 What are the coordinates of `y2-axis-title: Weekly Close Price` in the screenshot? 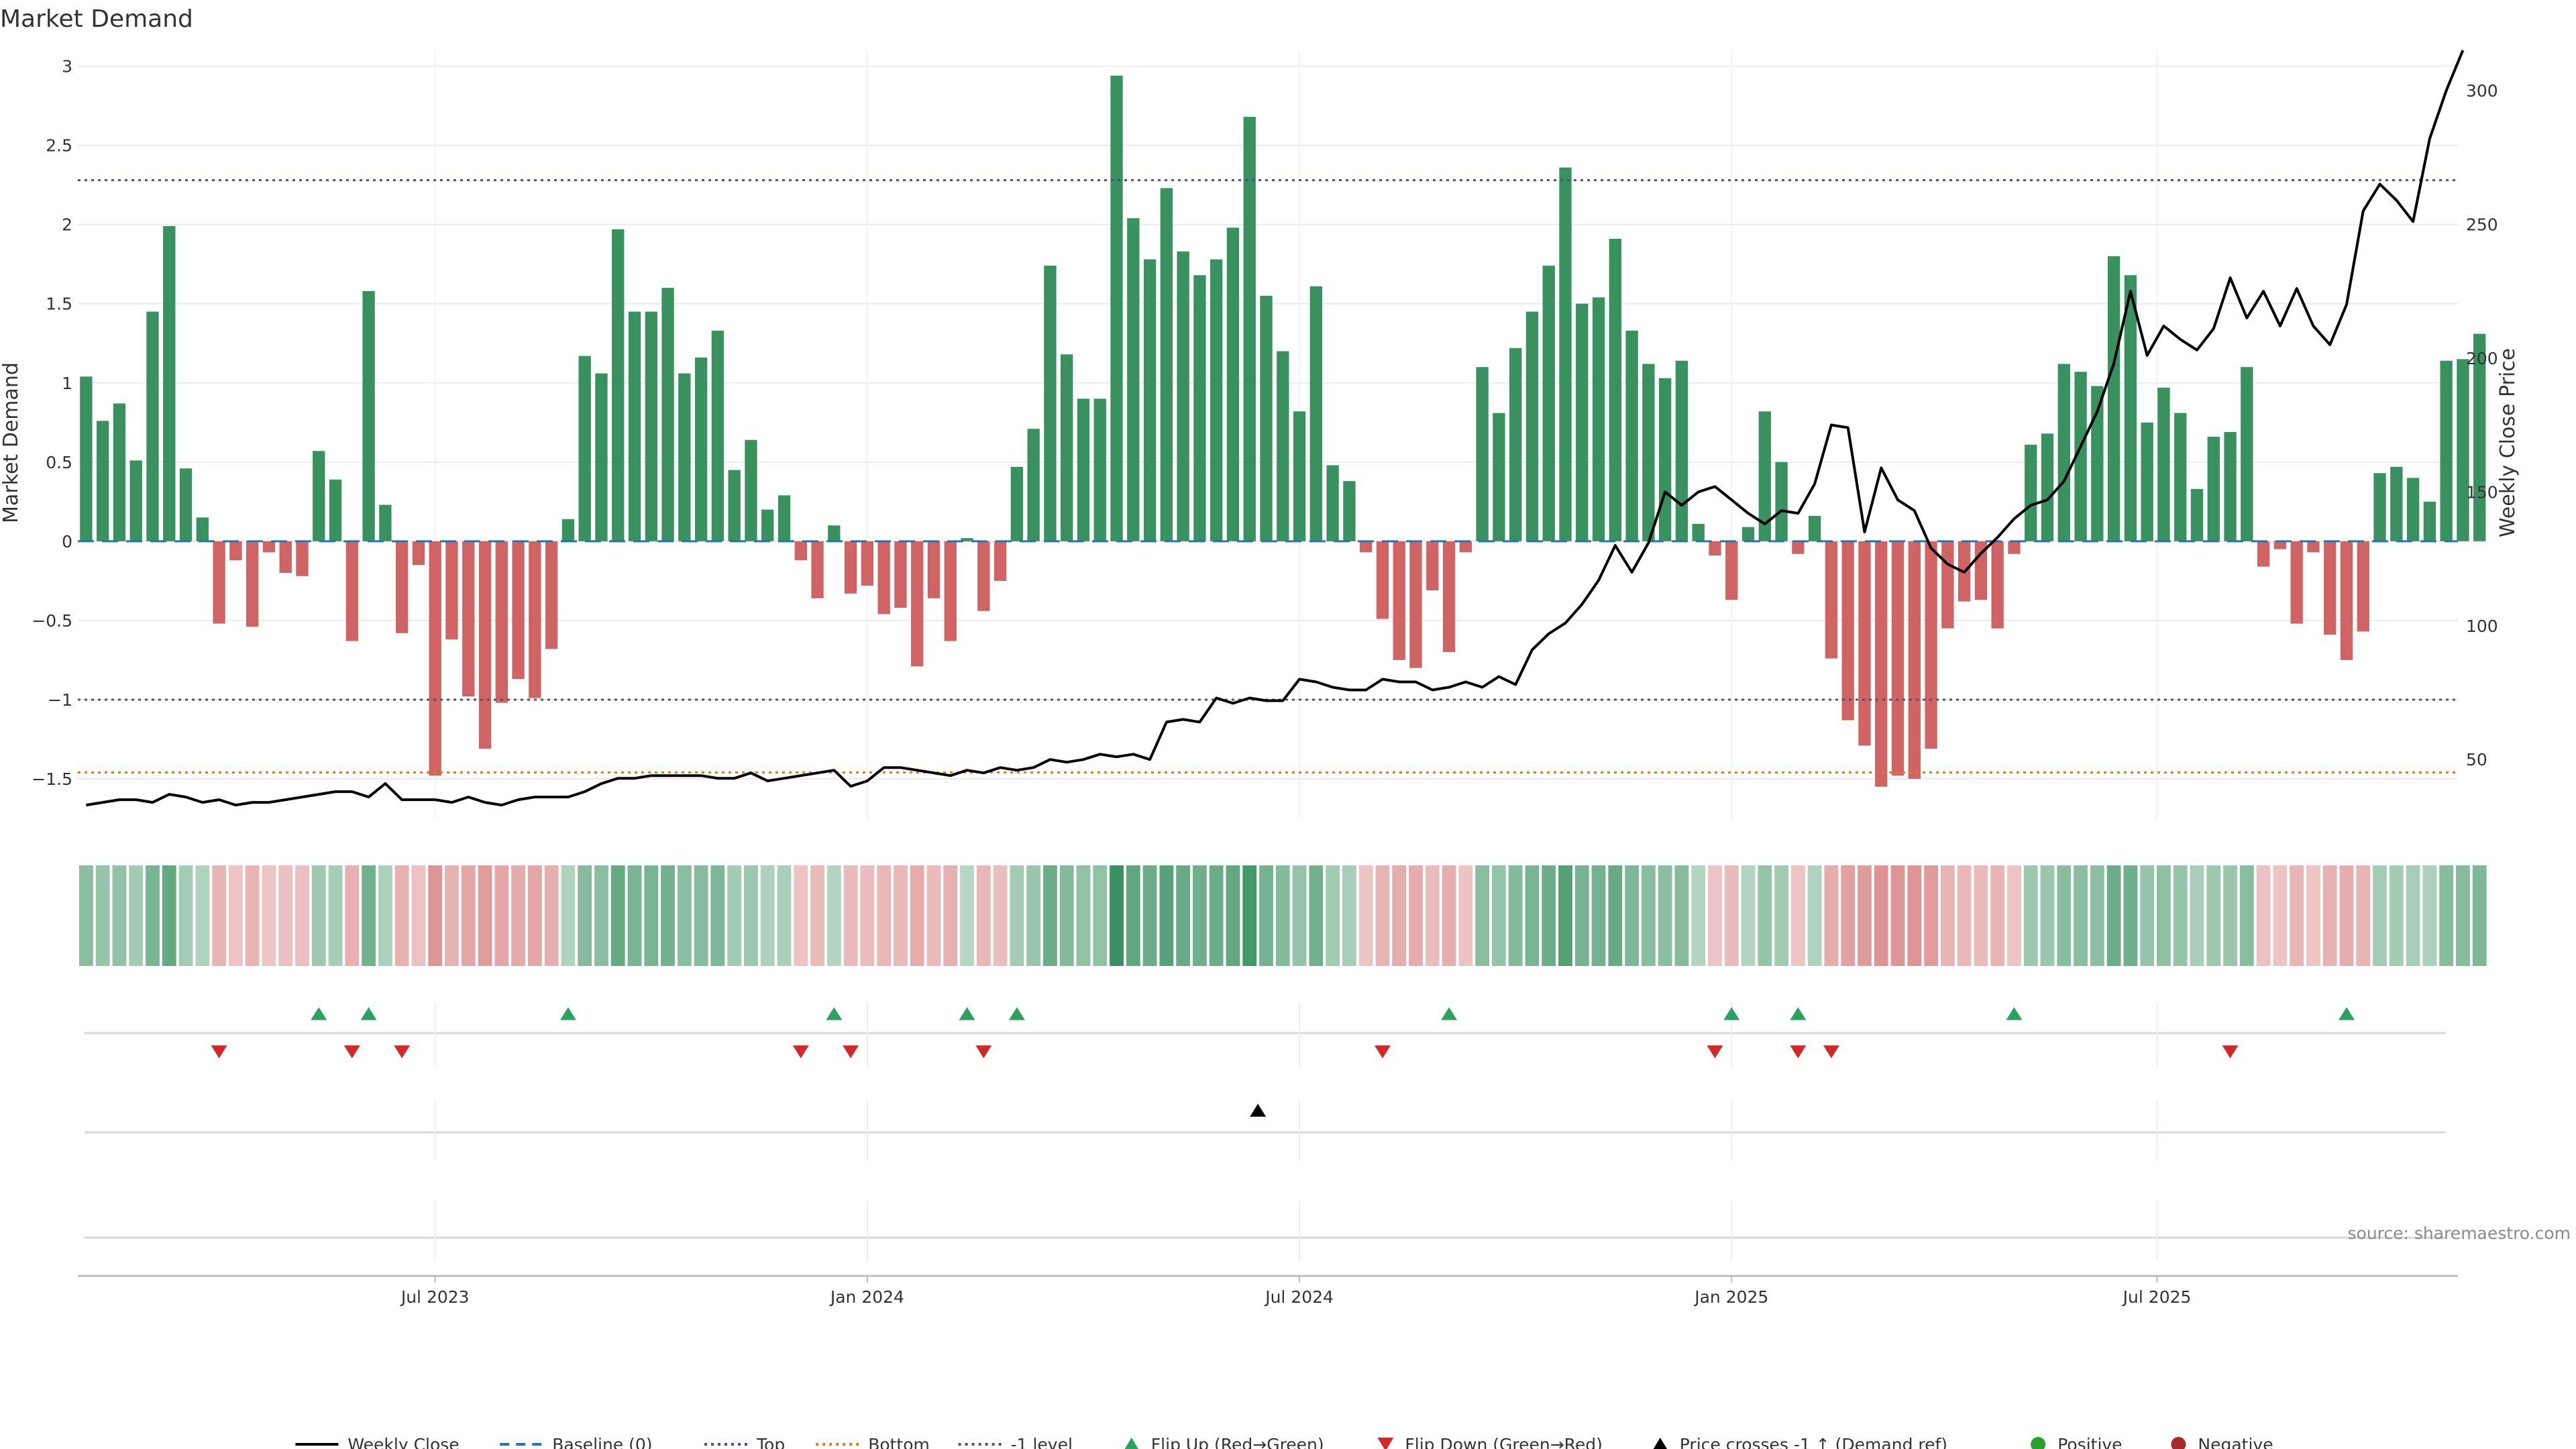 It's located at (2508, 442).